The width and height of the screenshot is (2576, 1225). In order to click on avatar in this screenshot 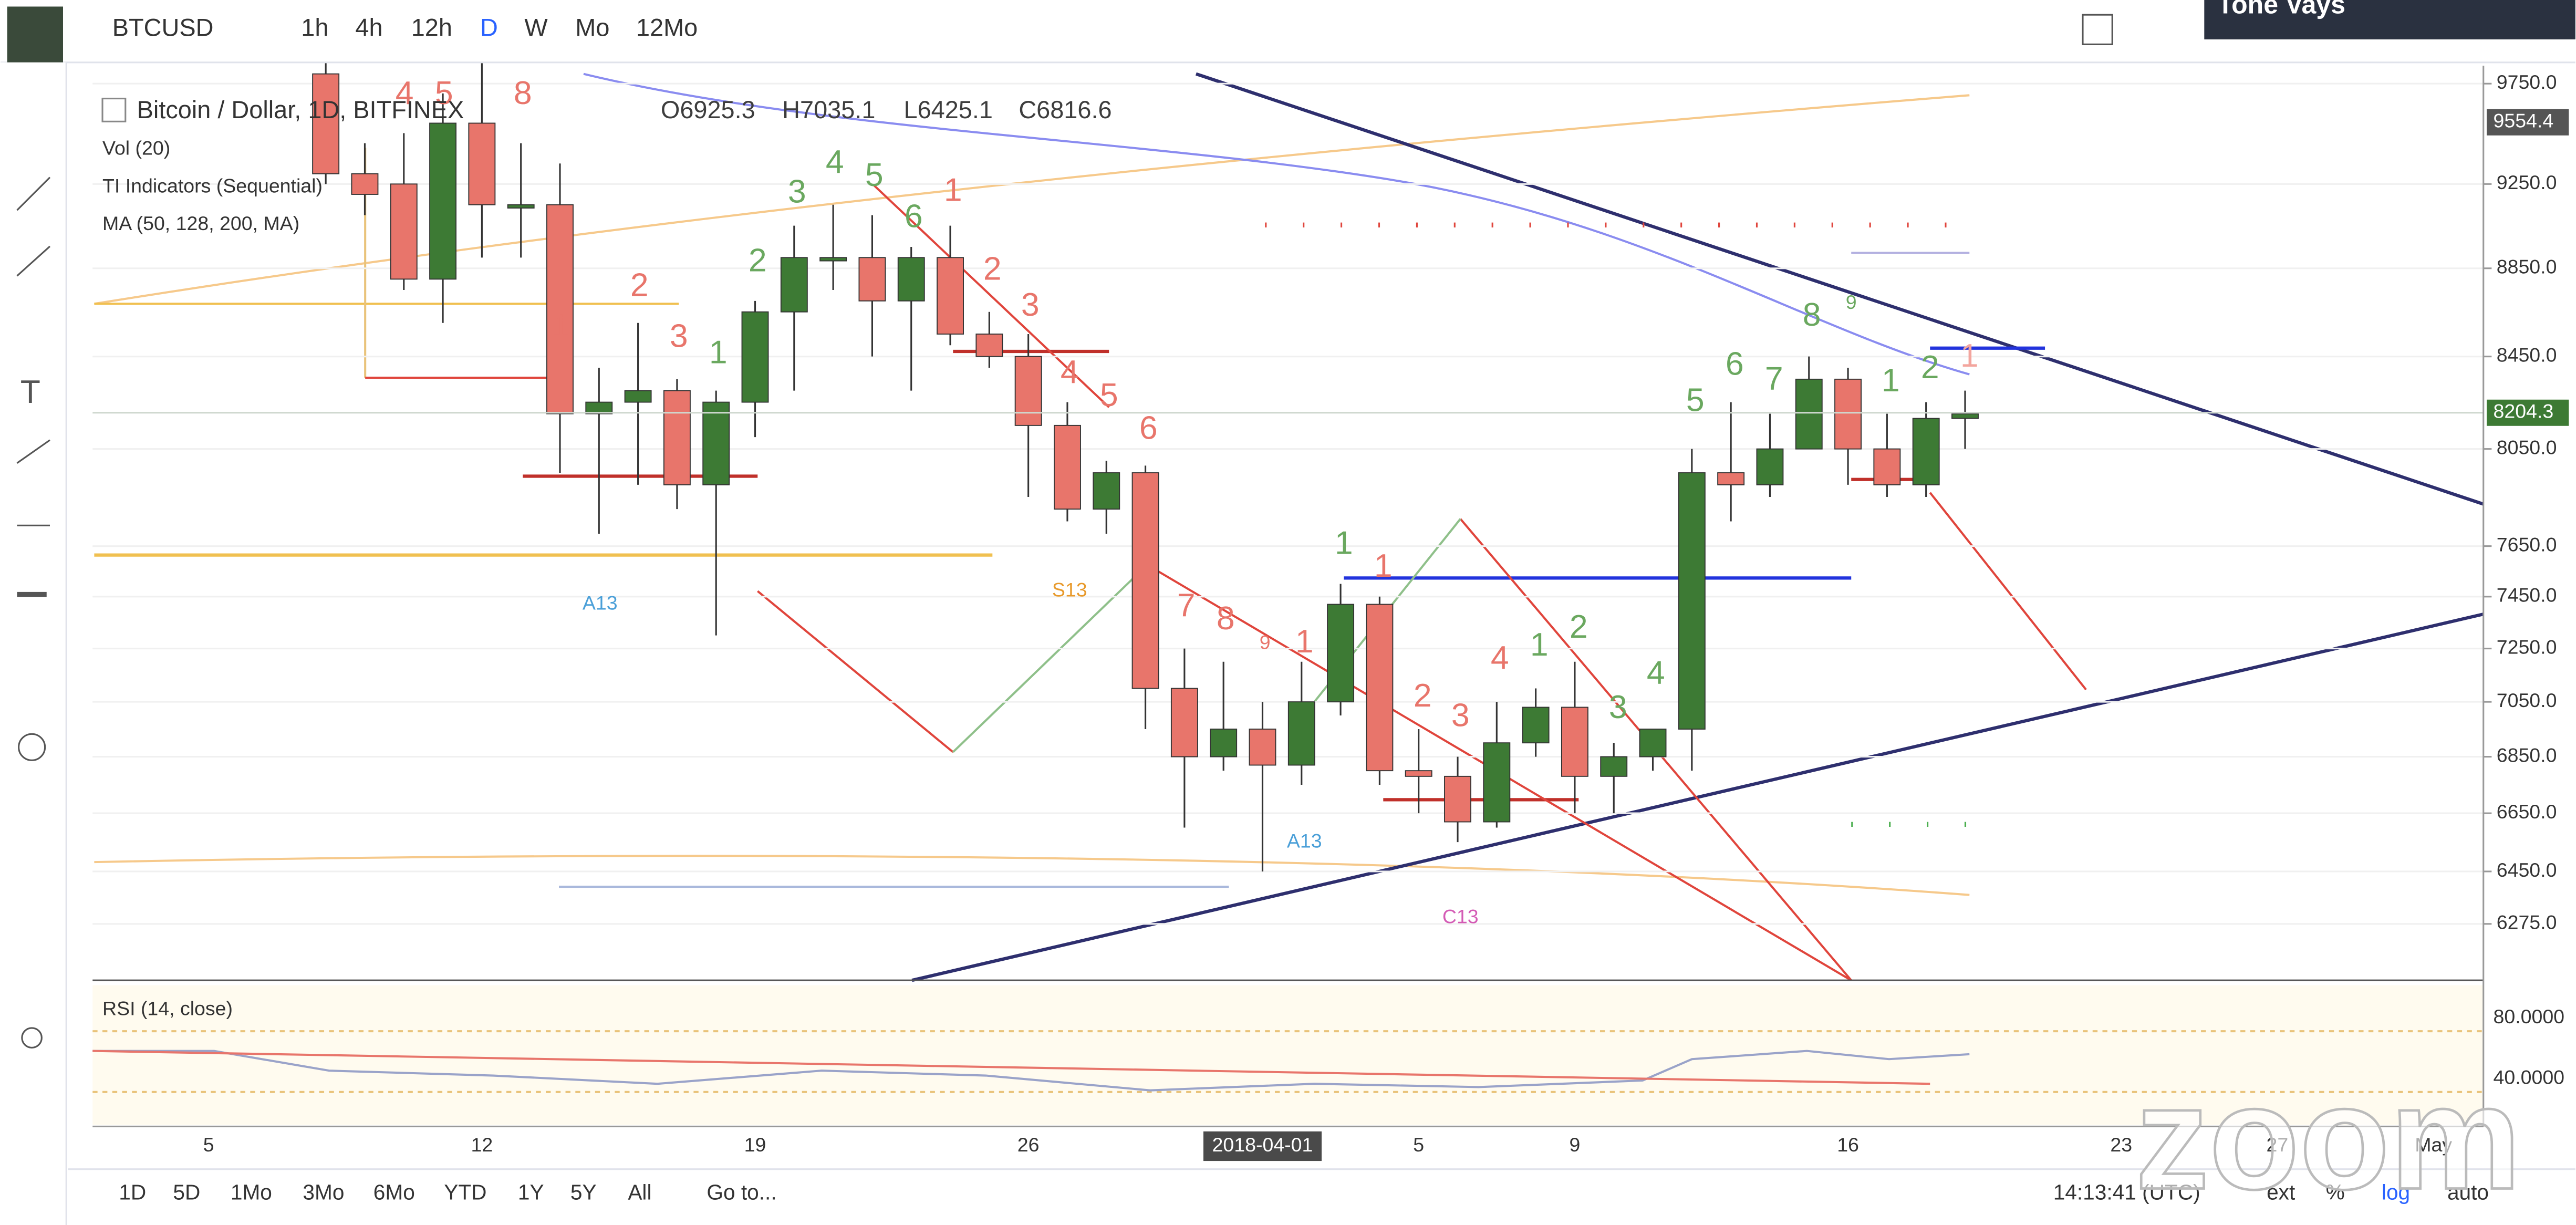, I will do `click(35, 34)`.